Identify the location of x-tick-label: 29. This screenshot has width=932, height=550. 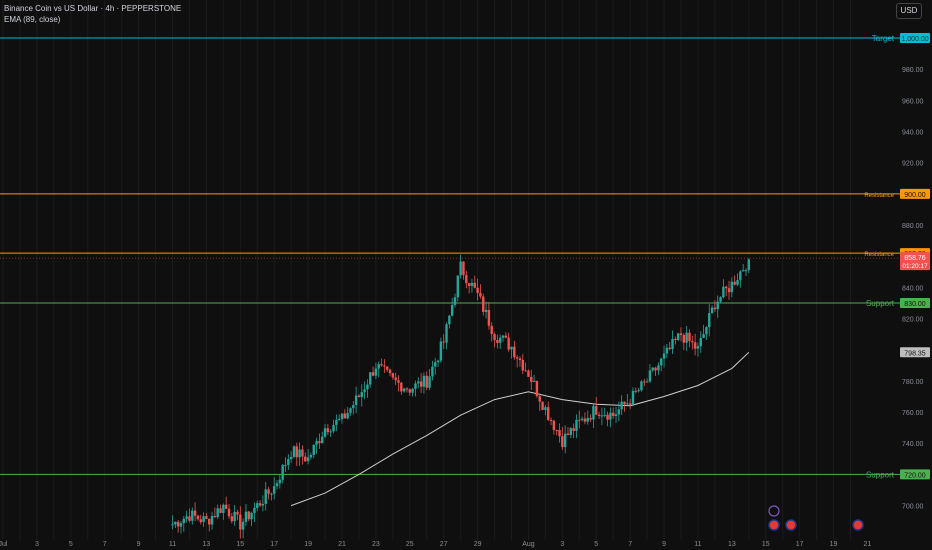
(478, 544).